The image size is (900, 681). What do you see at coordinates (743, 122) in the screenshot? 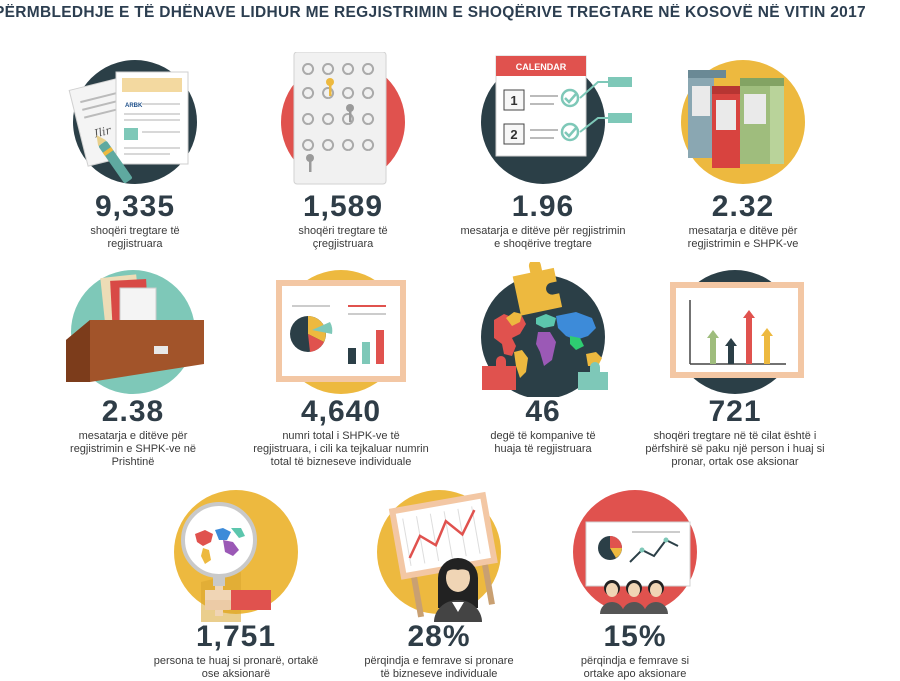
I see `binders-icon` at bounding box center [743, 122].